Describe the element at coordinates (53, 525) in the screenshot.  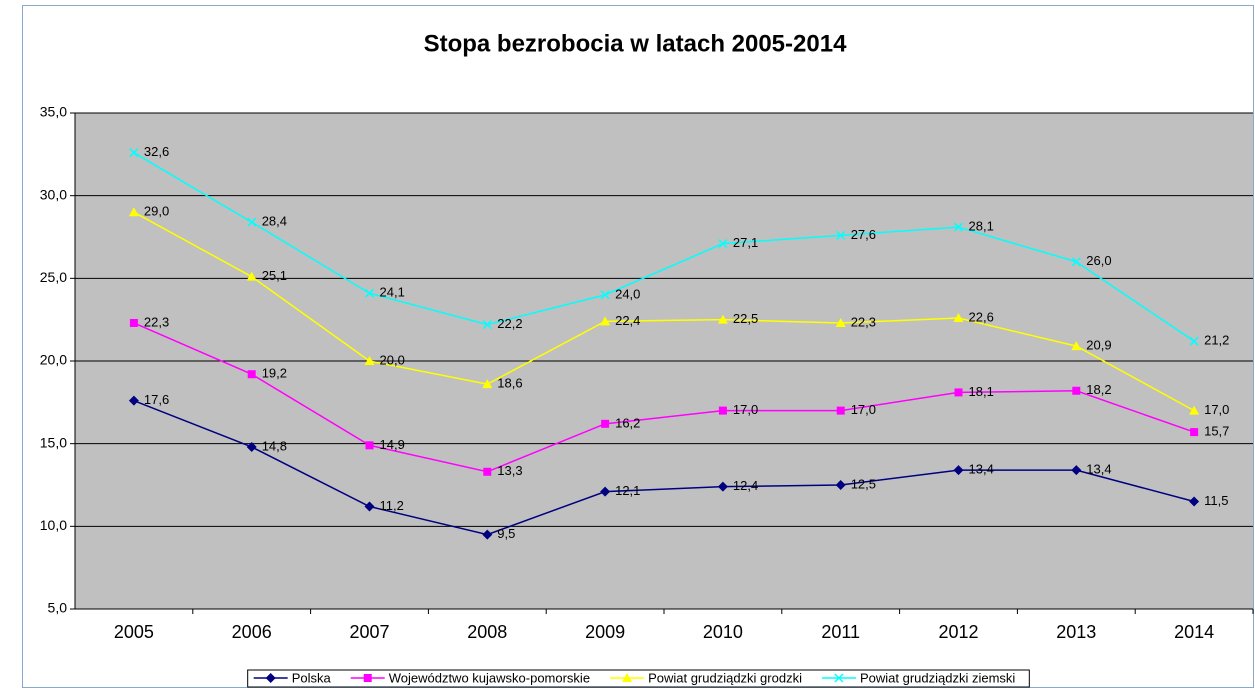
I see `y-tick-label: 10,0` at that location.